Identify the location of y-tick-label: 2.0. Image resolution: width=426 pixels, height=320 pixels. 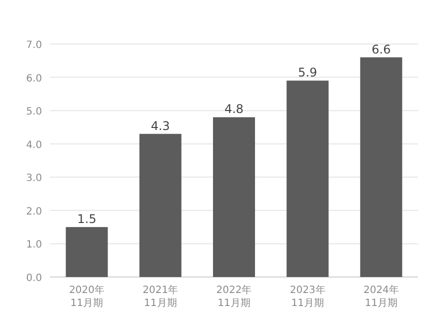
(34, 212).